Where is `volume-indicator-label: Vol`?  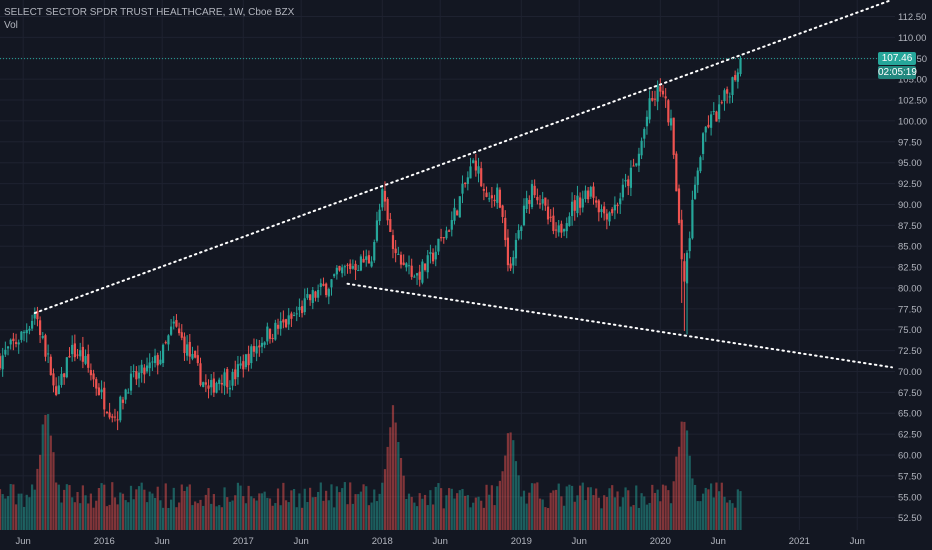 volume-indicator-label: Vol is located at coordinates (11, 25).